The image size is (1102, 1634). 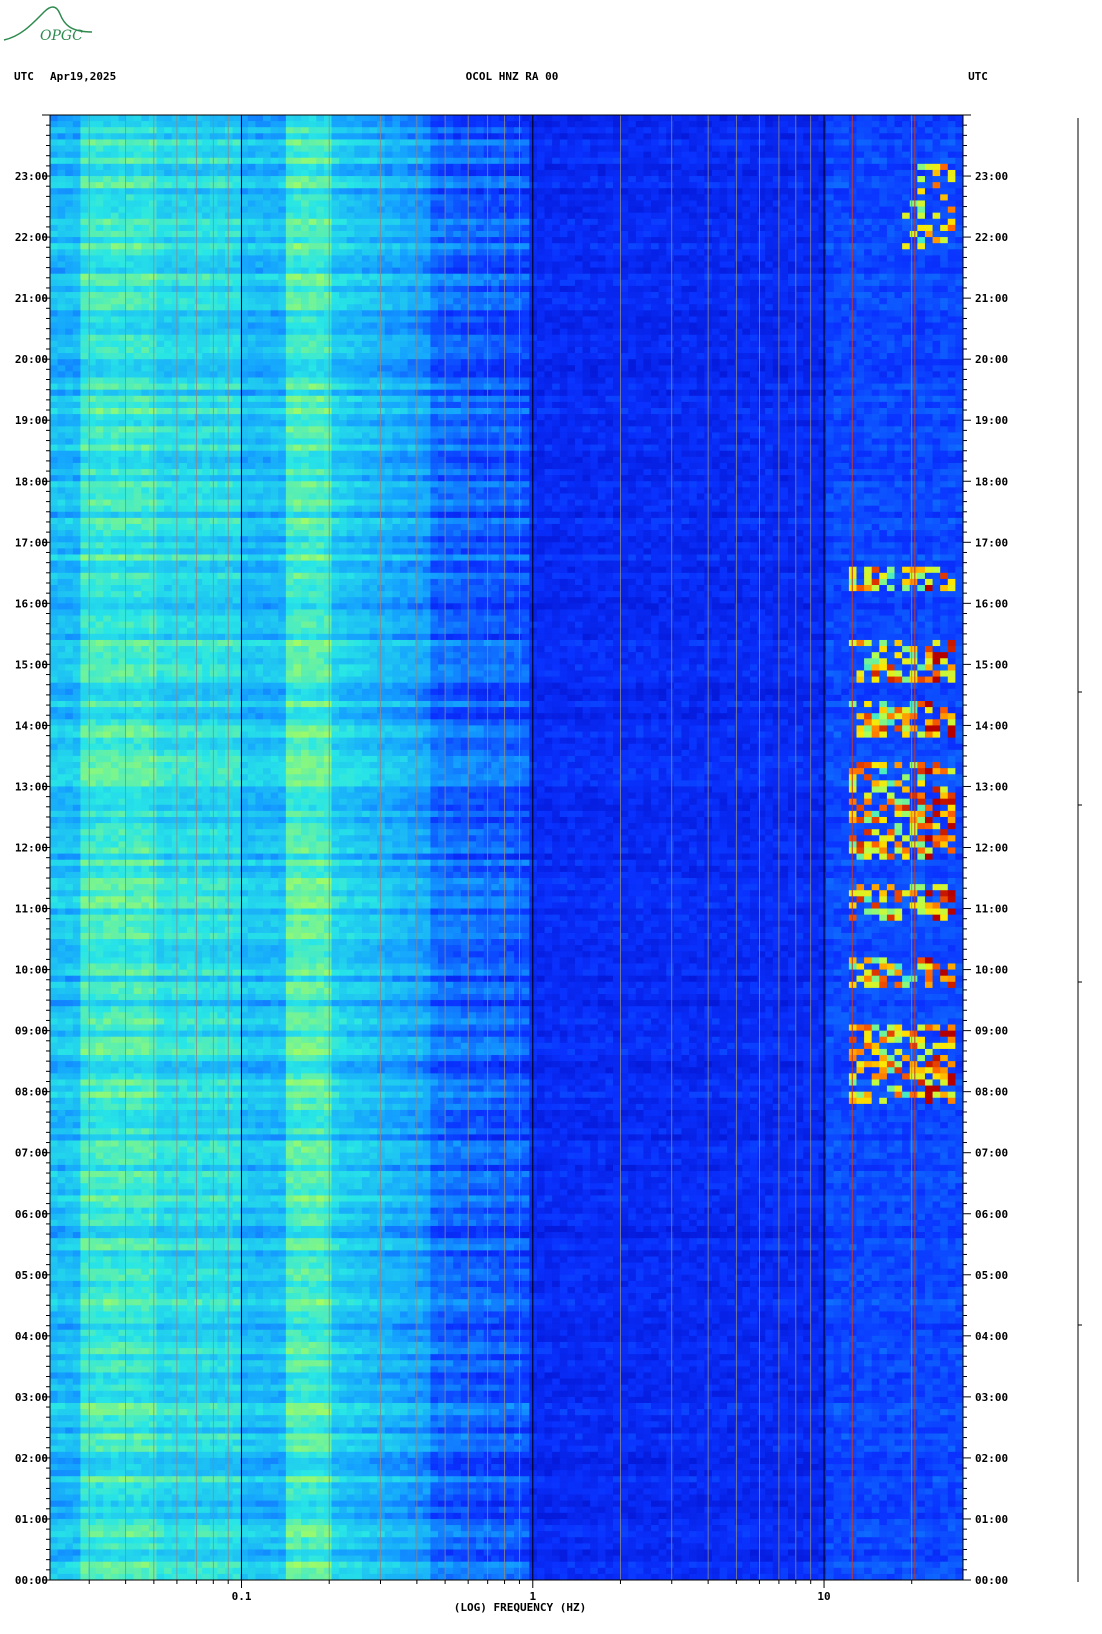 What do you see at coordinates (31, 1580) in the screenshot?
I see `y-tick-label-left: 00:00` at bounding box center [31, 1580].